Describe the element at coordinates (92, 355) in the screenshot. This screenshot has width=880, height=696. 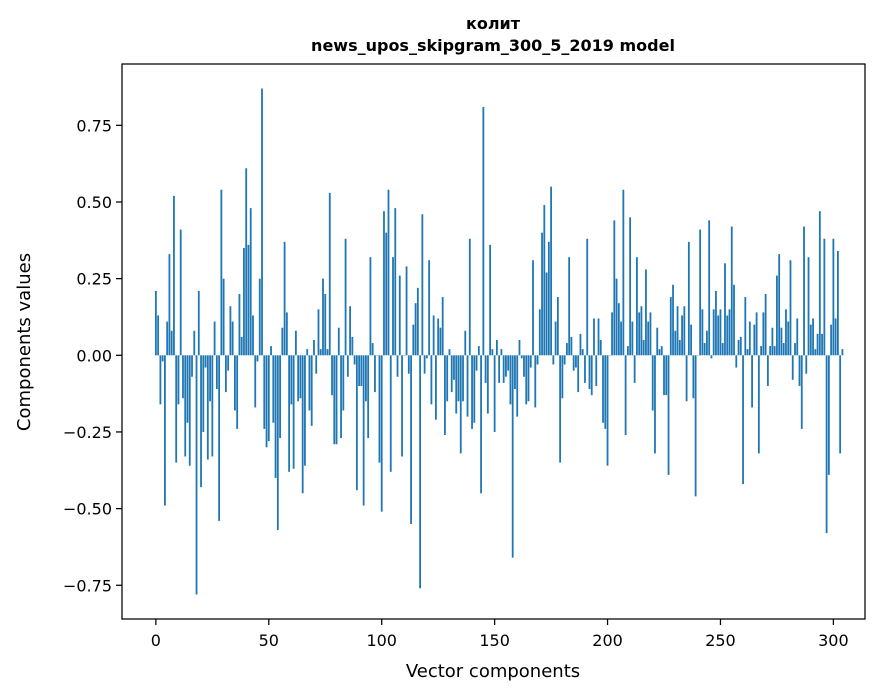
I see `y-axis-ticks: −0.75 −0.50 −0.25 0.00 0.25 0.50 0.75` at that location.